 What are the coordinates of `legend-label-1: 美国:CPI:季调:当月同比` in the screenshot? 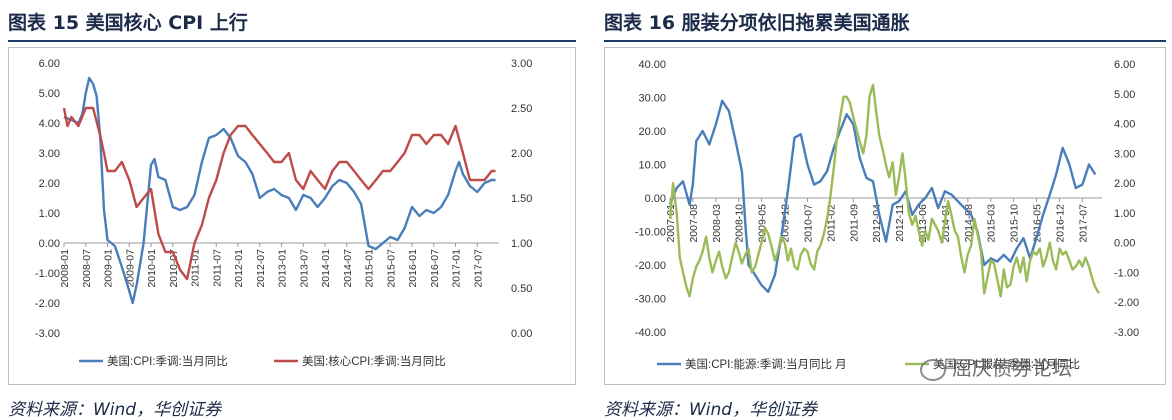 It's located at (167, 361).